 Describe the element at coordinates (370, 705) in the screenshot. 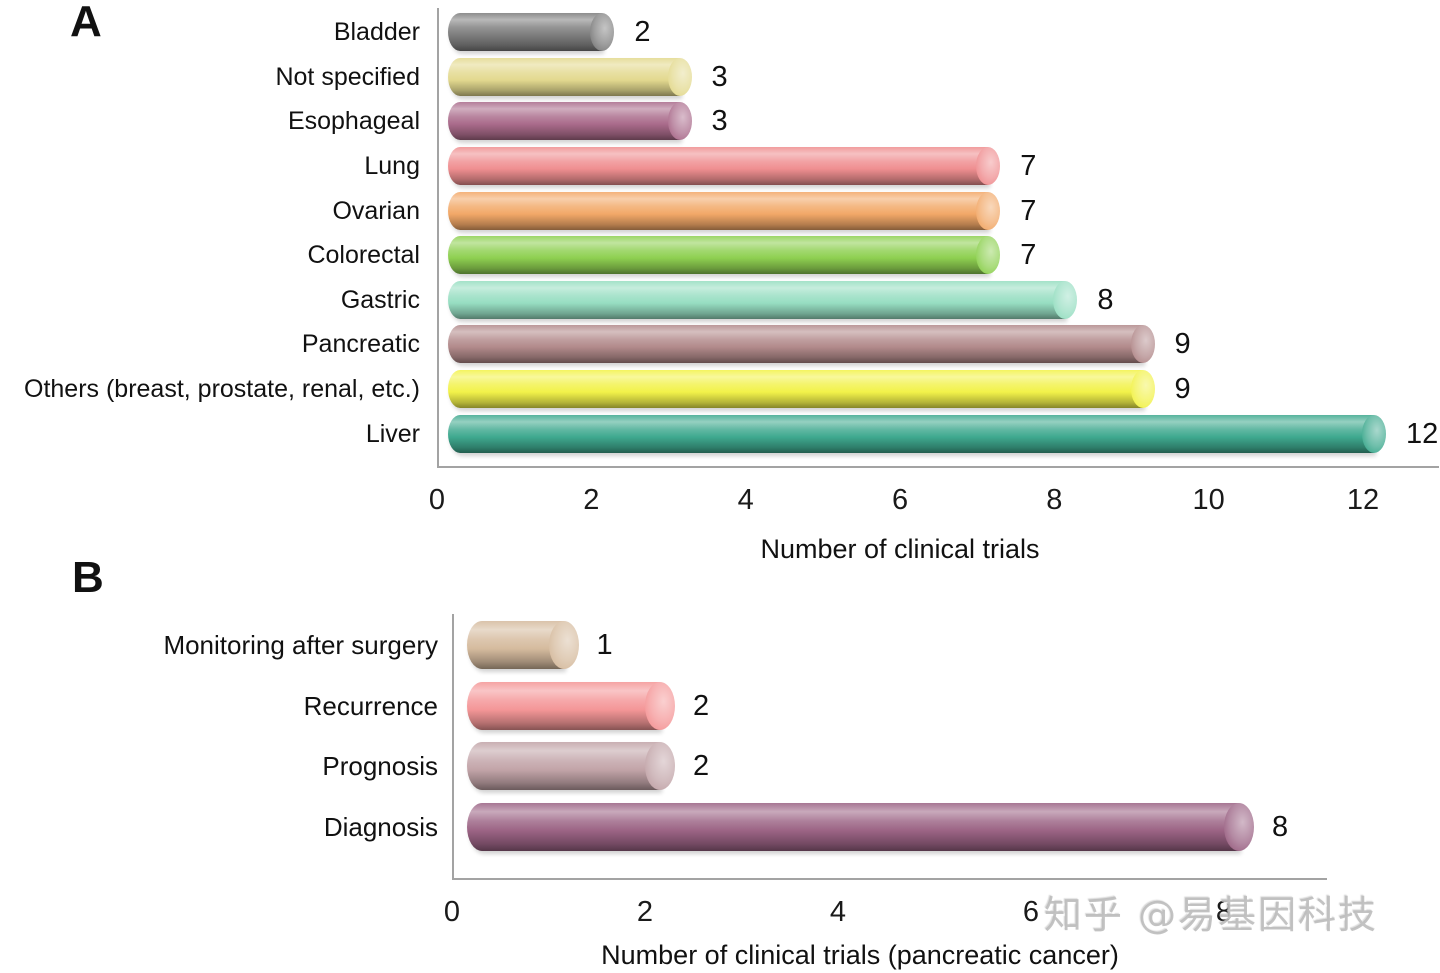

I see `category-label: Recurrence` at that location.